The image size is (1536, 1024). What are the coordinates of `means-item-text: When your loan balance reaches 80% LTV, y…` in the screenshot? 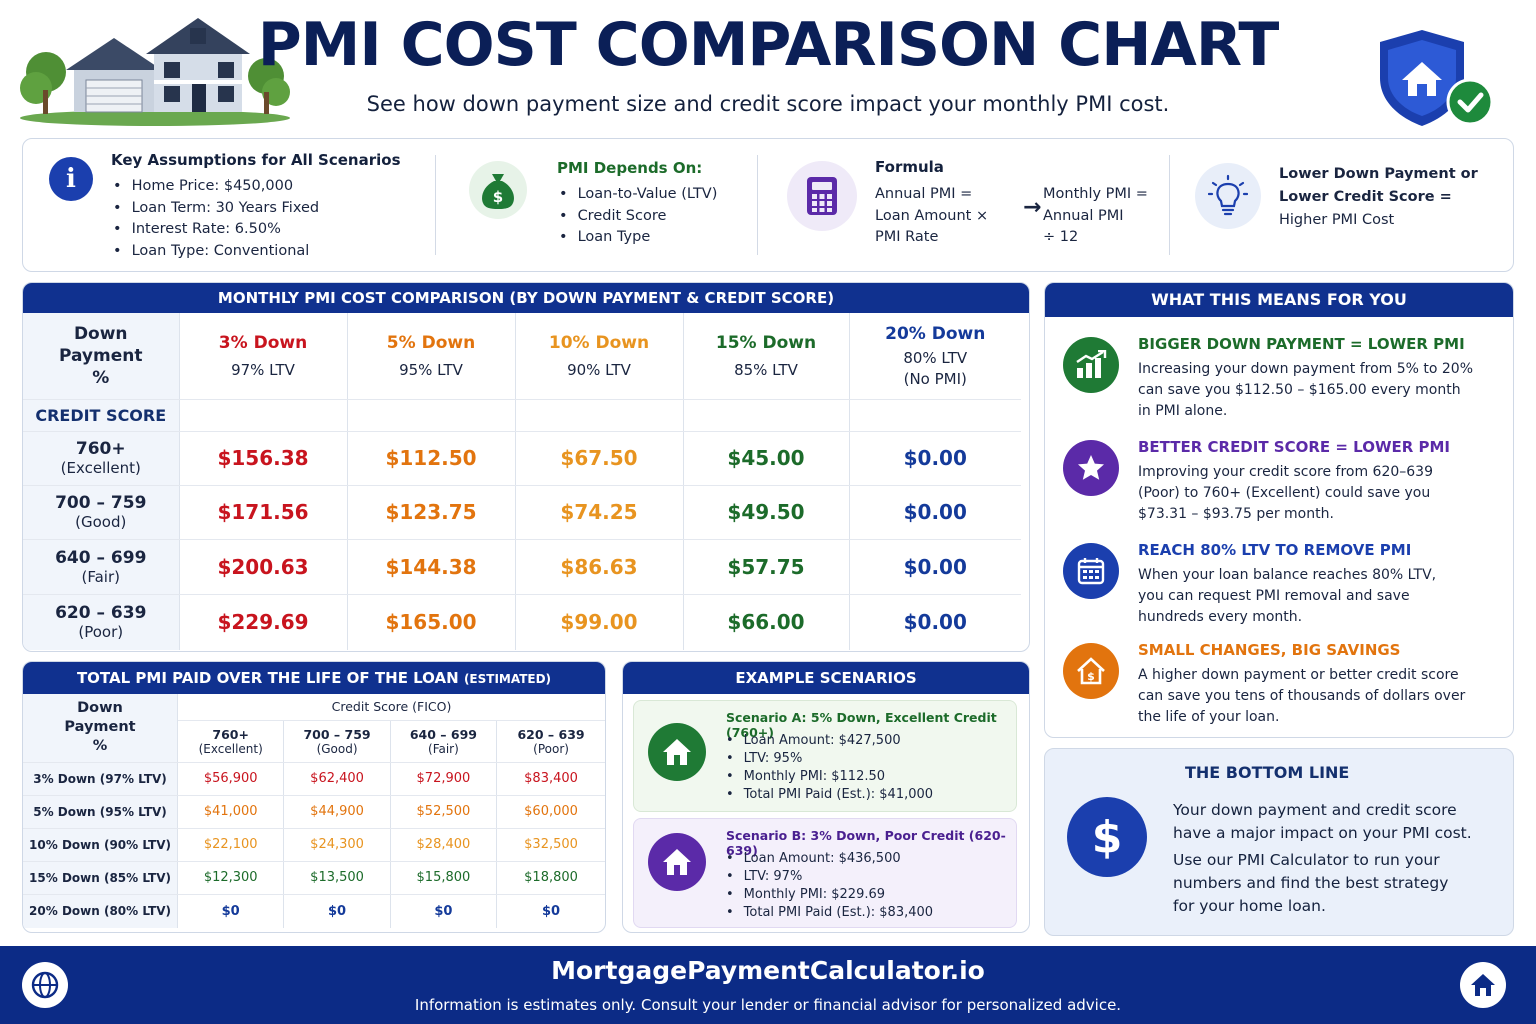 It's located at (1323, 596).